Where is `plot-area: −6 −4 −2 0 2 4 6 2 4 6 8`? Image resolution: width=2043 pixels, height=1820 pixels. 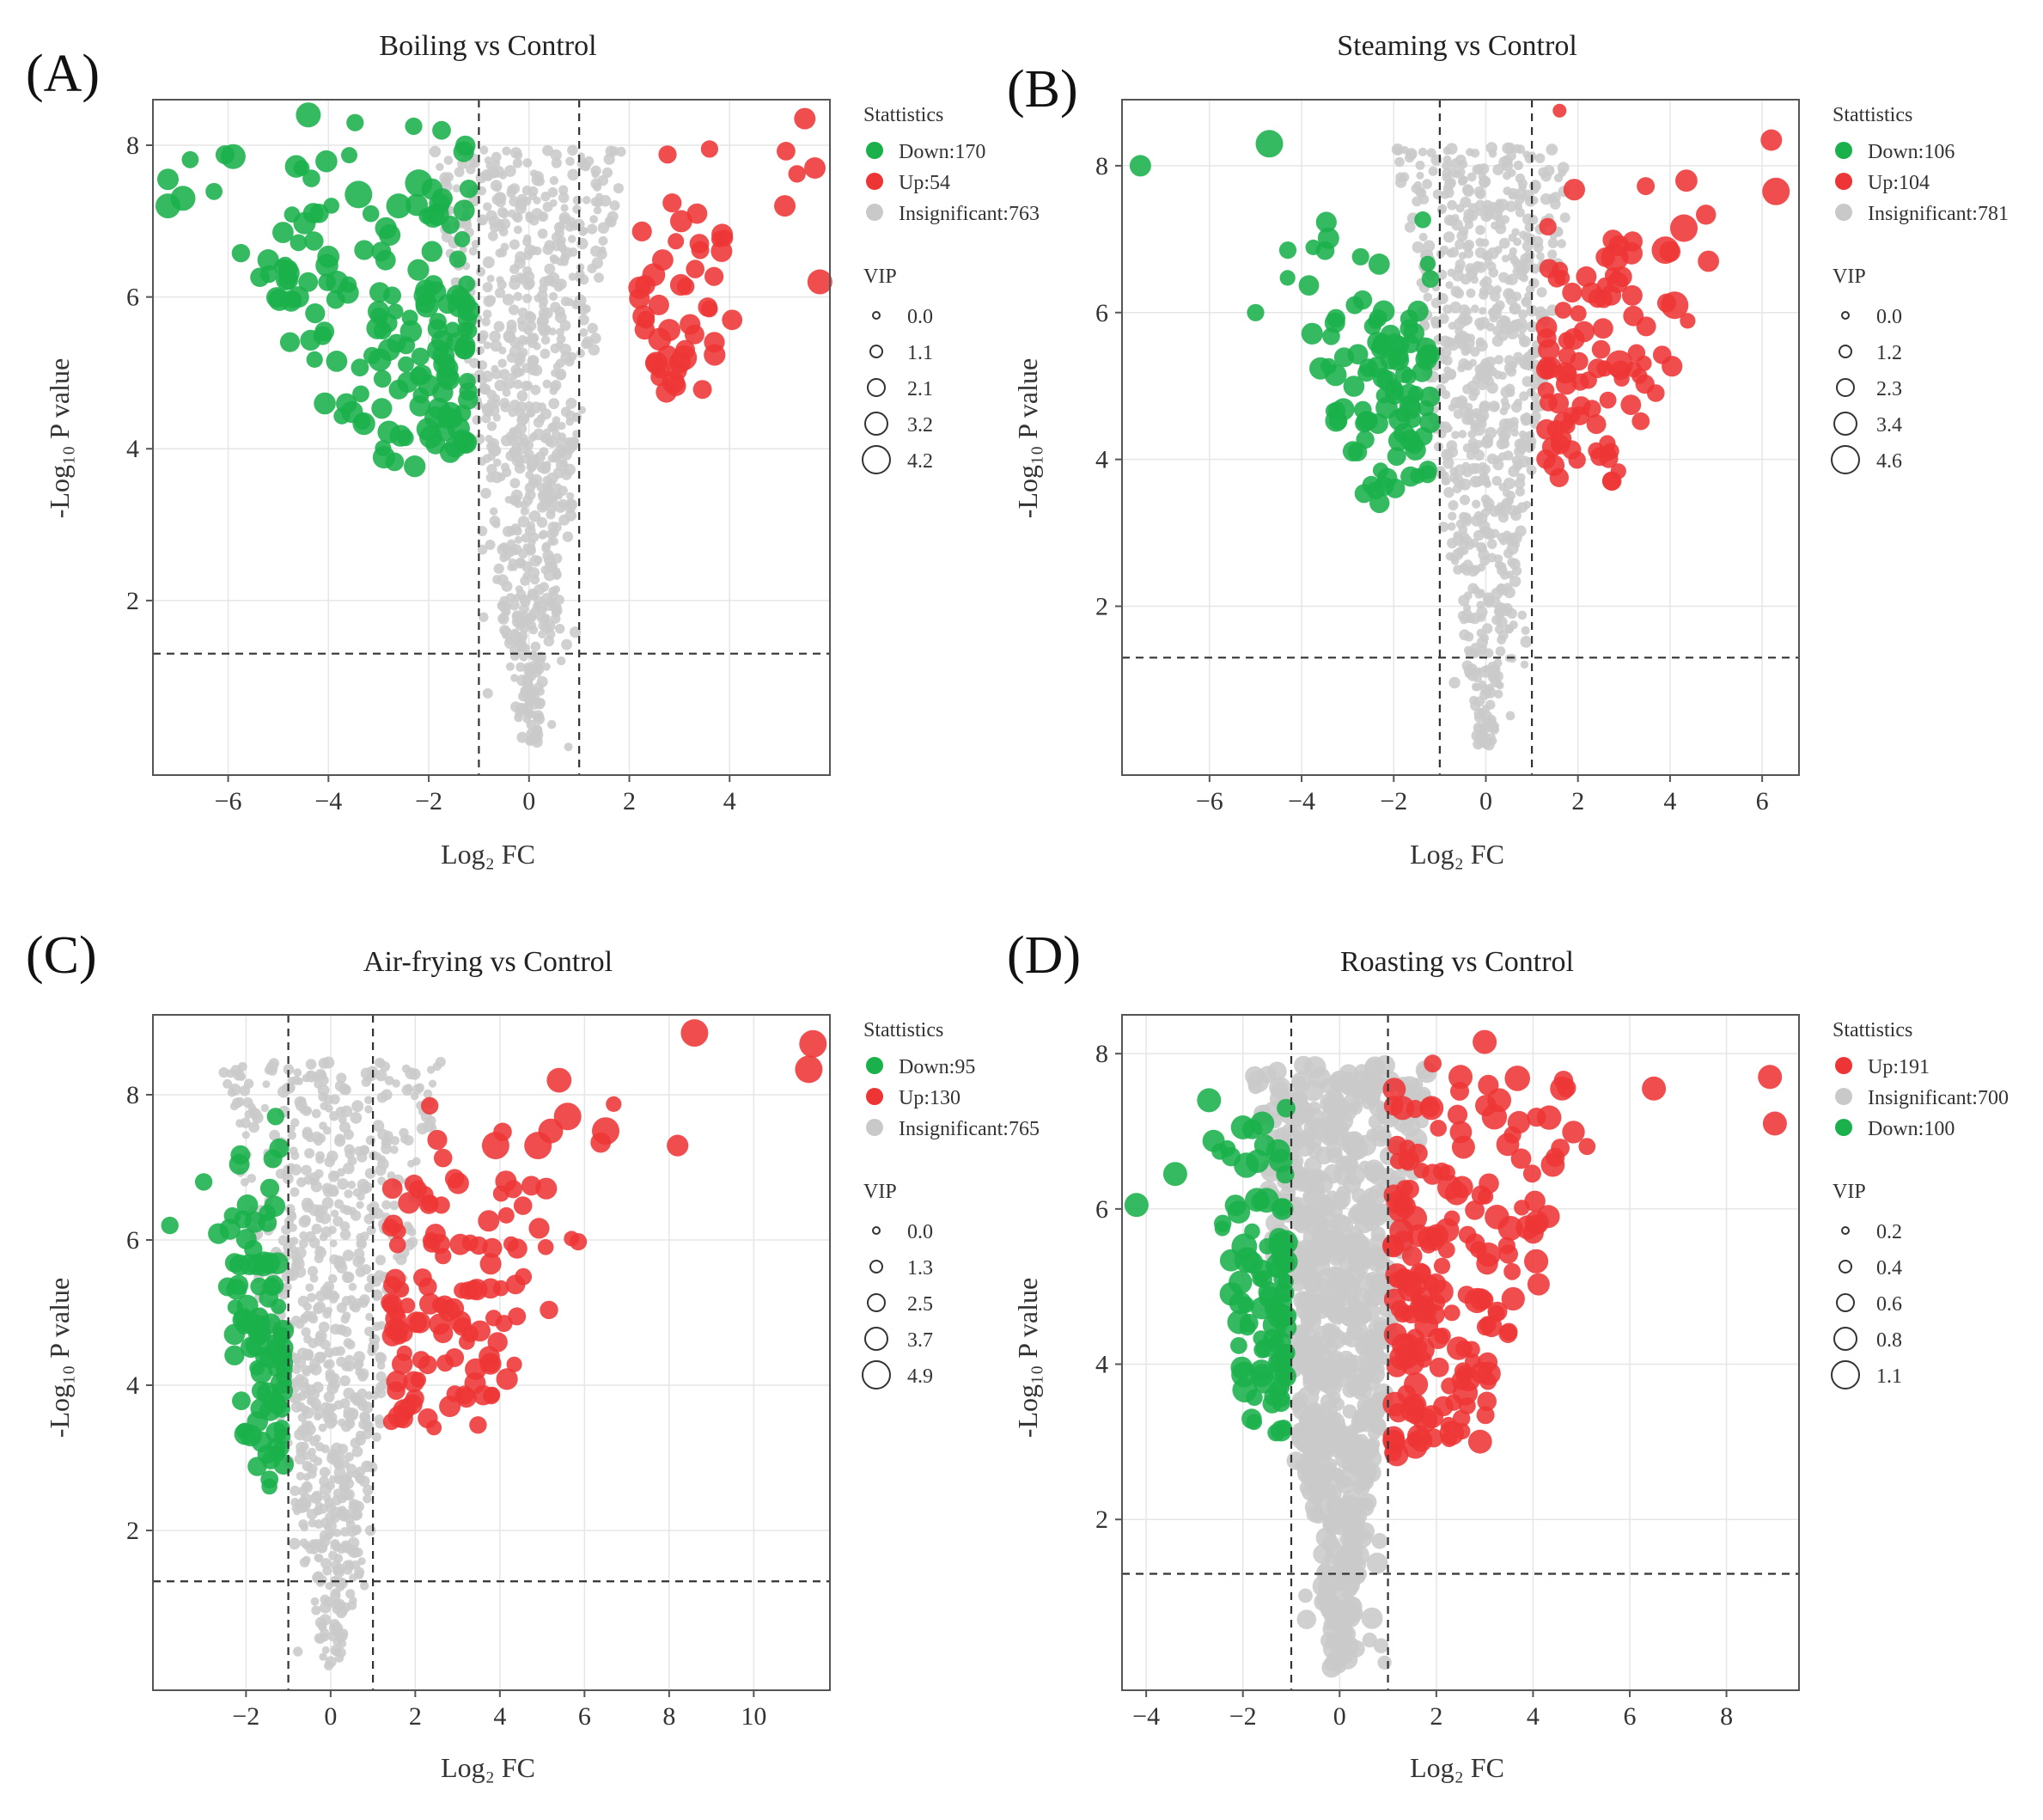 plot-area: −6 −4 −2 0 2 4 6 2 4 6 8 is located at coordinates (1447, 457).